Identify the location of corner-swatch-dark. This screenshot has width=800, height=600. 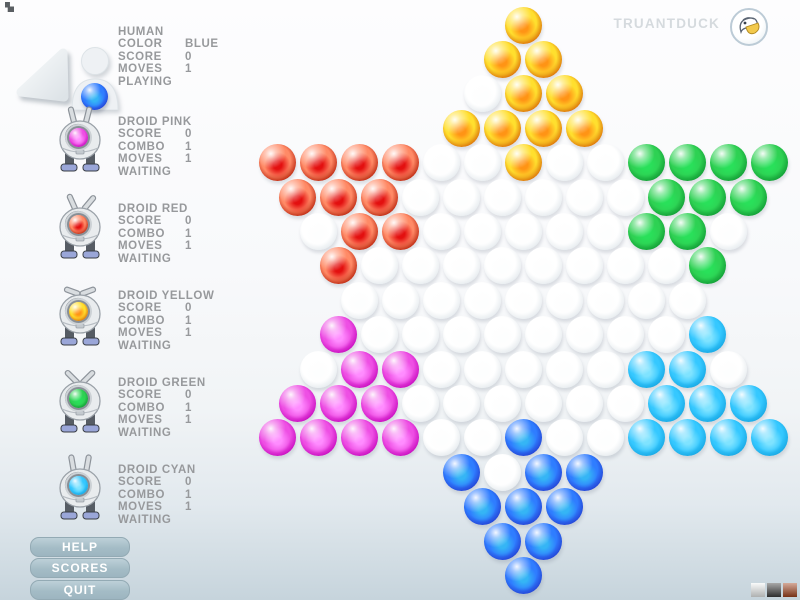
(774, 590).